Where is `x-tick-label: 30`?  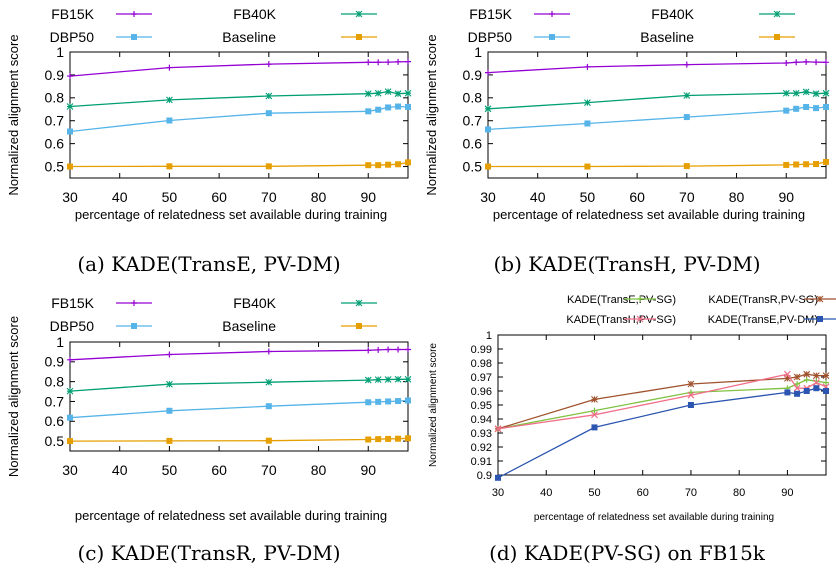
x-tick-label: 30 is located at coordinates (498, 493).